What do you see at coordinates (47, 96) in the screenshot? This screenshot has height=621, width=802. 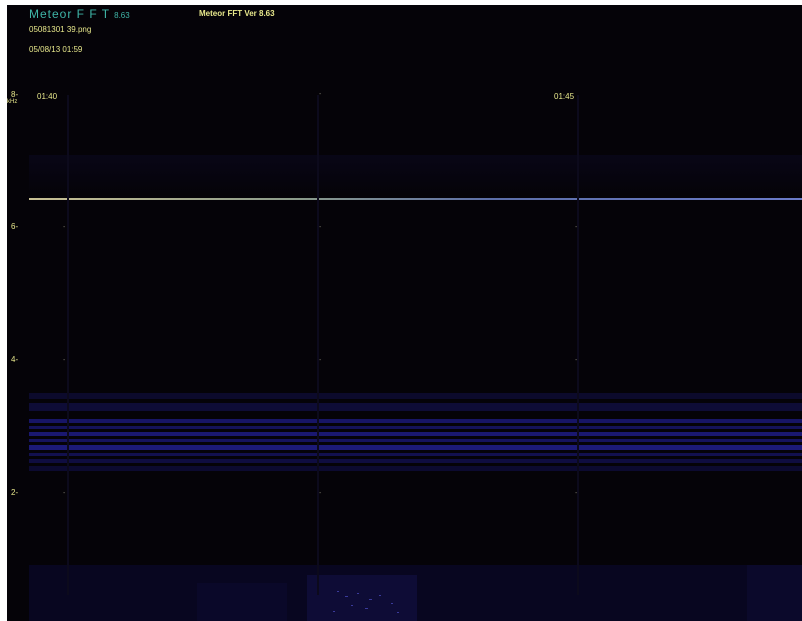 I see `x-label-0140: 01:40` at bounding box center [47, 96].